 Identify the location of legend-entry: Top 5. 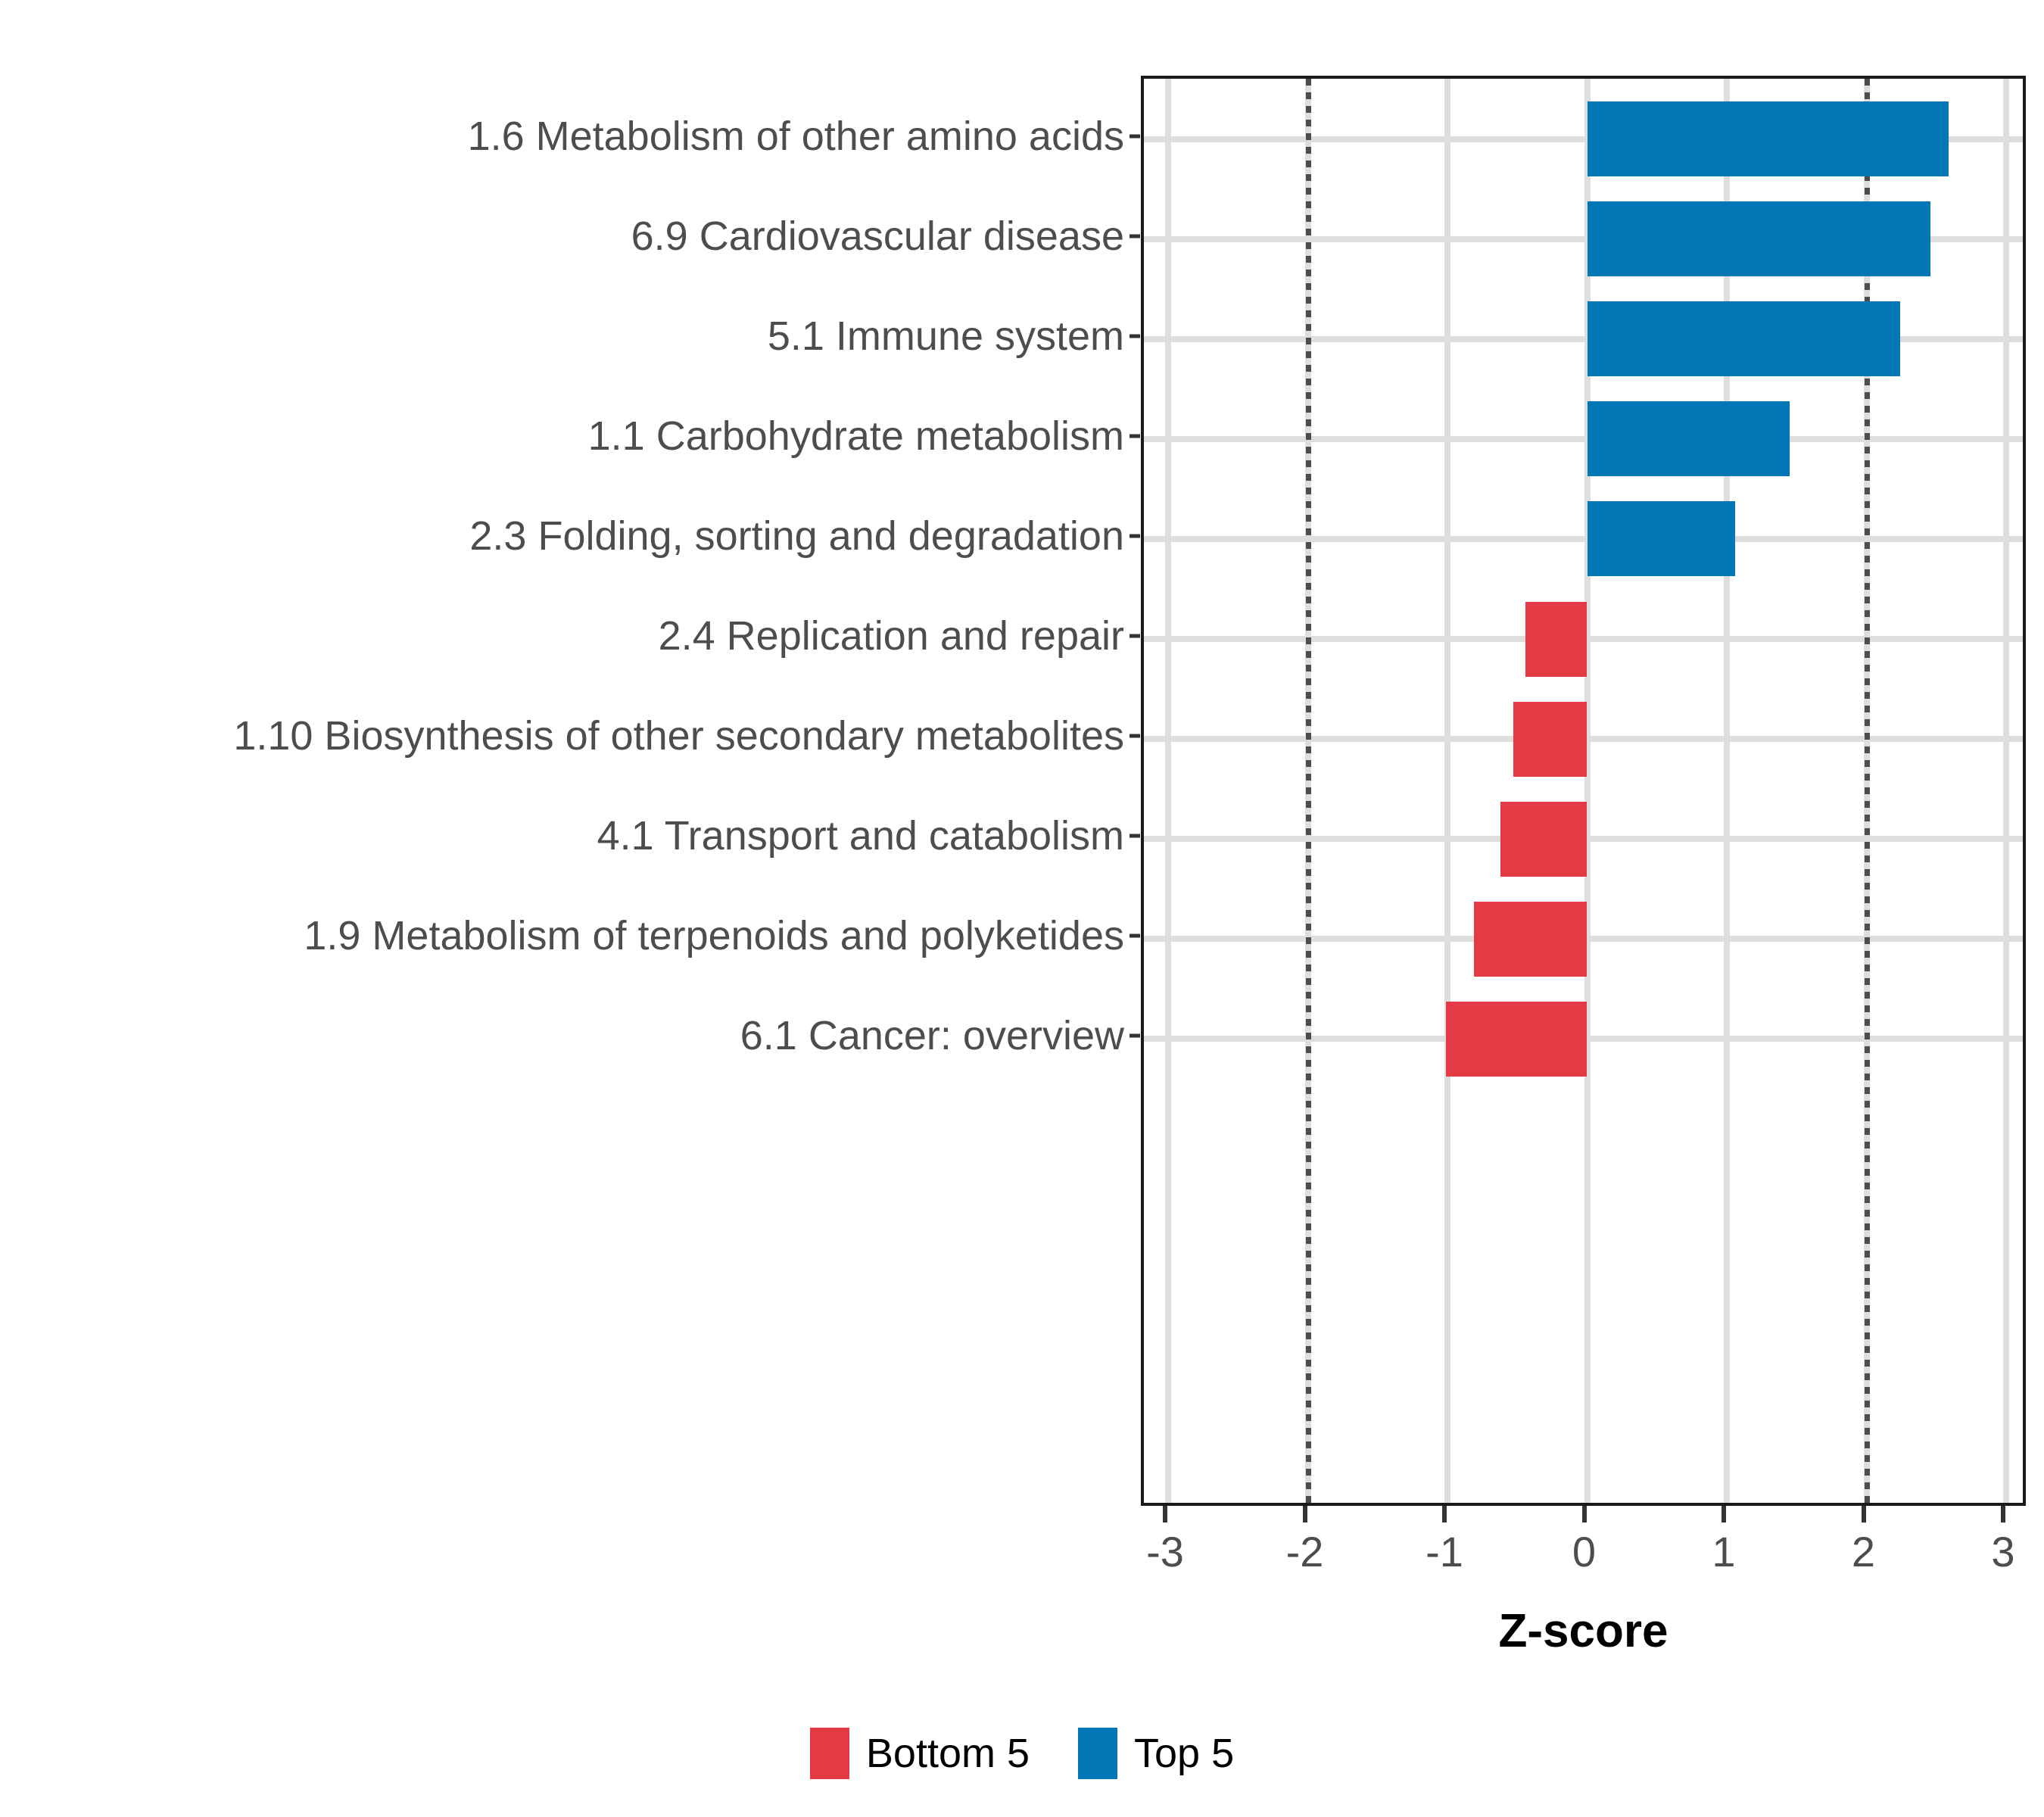
(1156, 1753).